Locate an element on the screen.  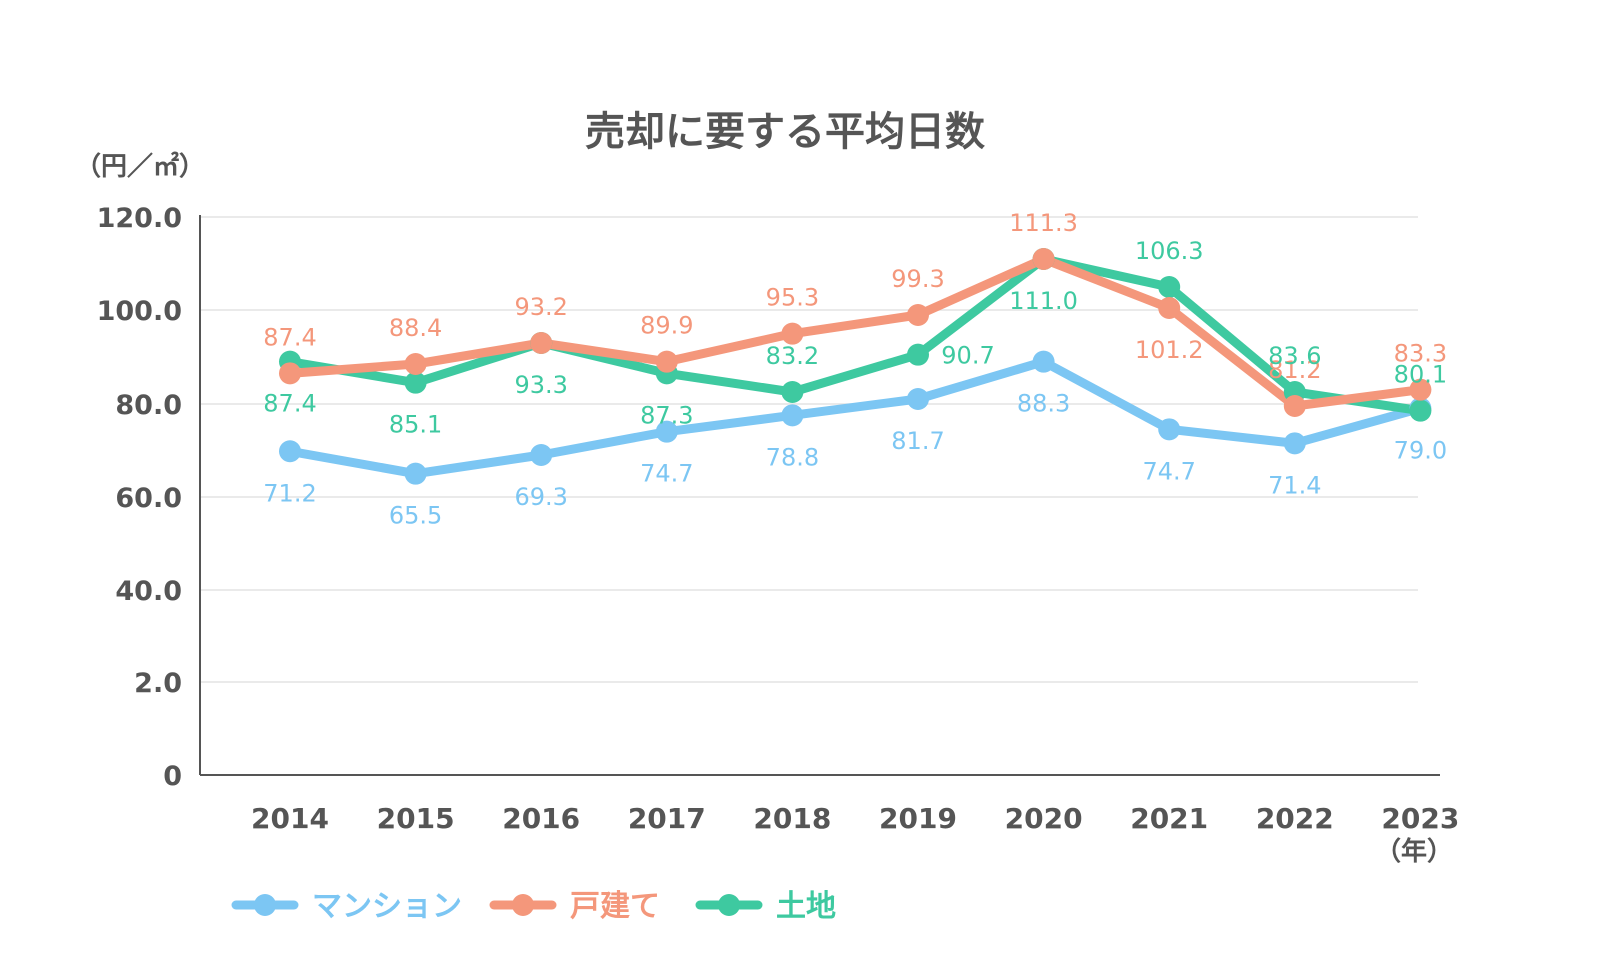
y-axis-unit-label: （円／㎡） is located at coordinates (140, 166).